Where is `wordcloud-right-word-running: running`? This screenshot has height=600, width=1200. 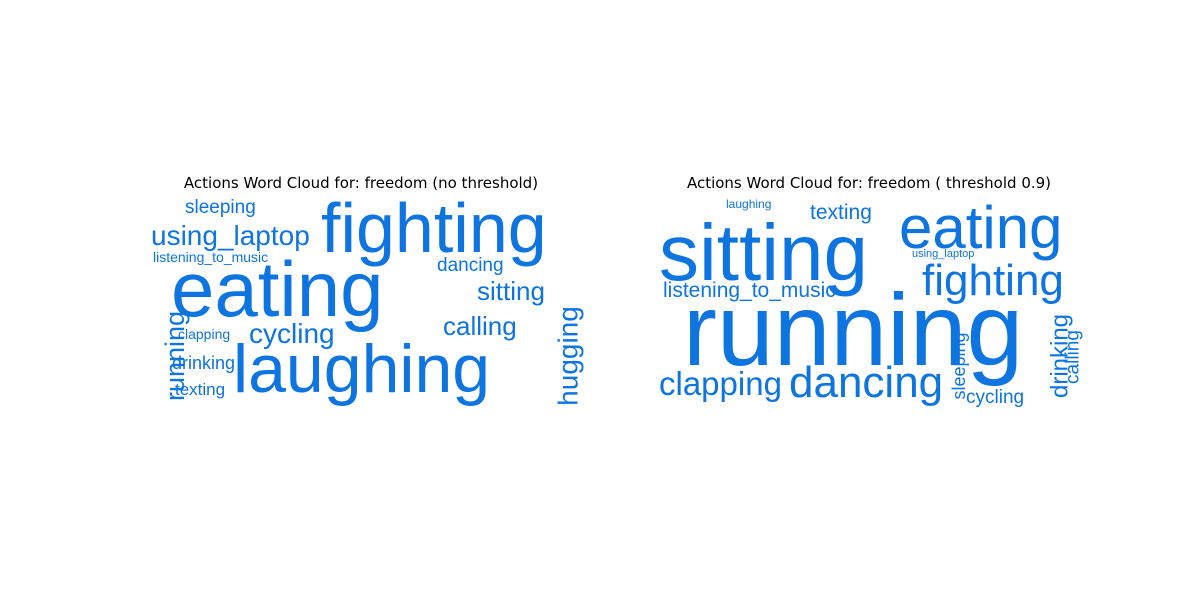 wordcloud-right-word-running: running is located at coordinates (853, 330).